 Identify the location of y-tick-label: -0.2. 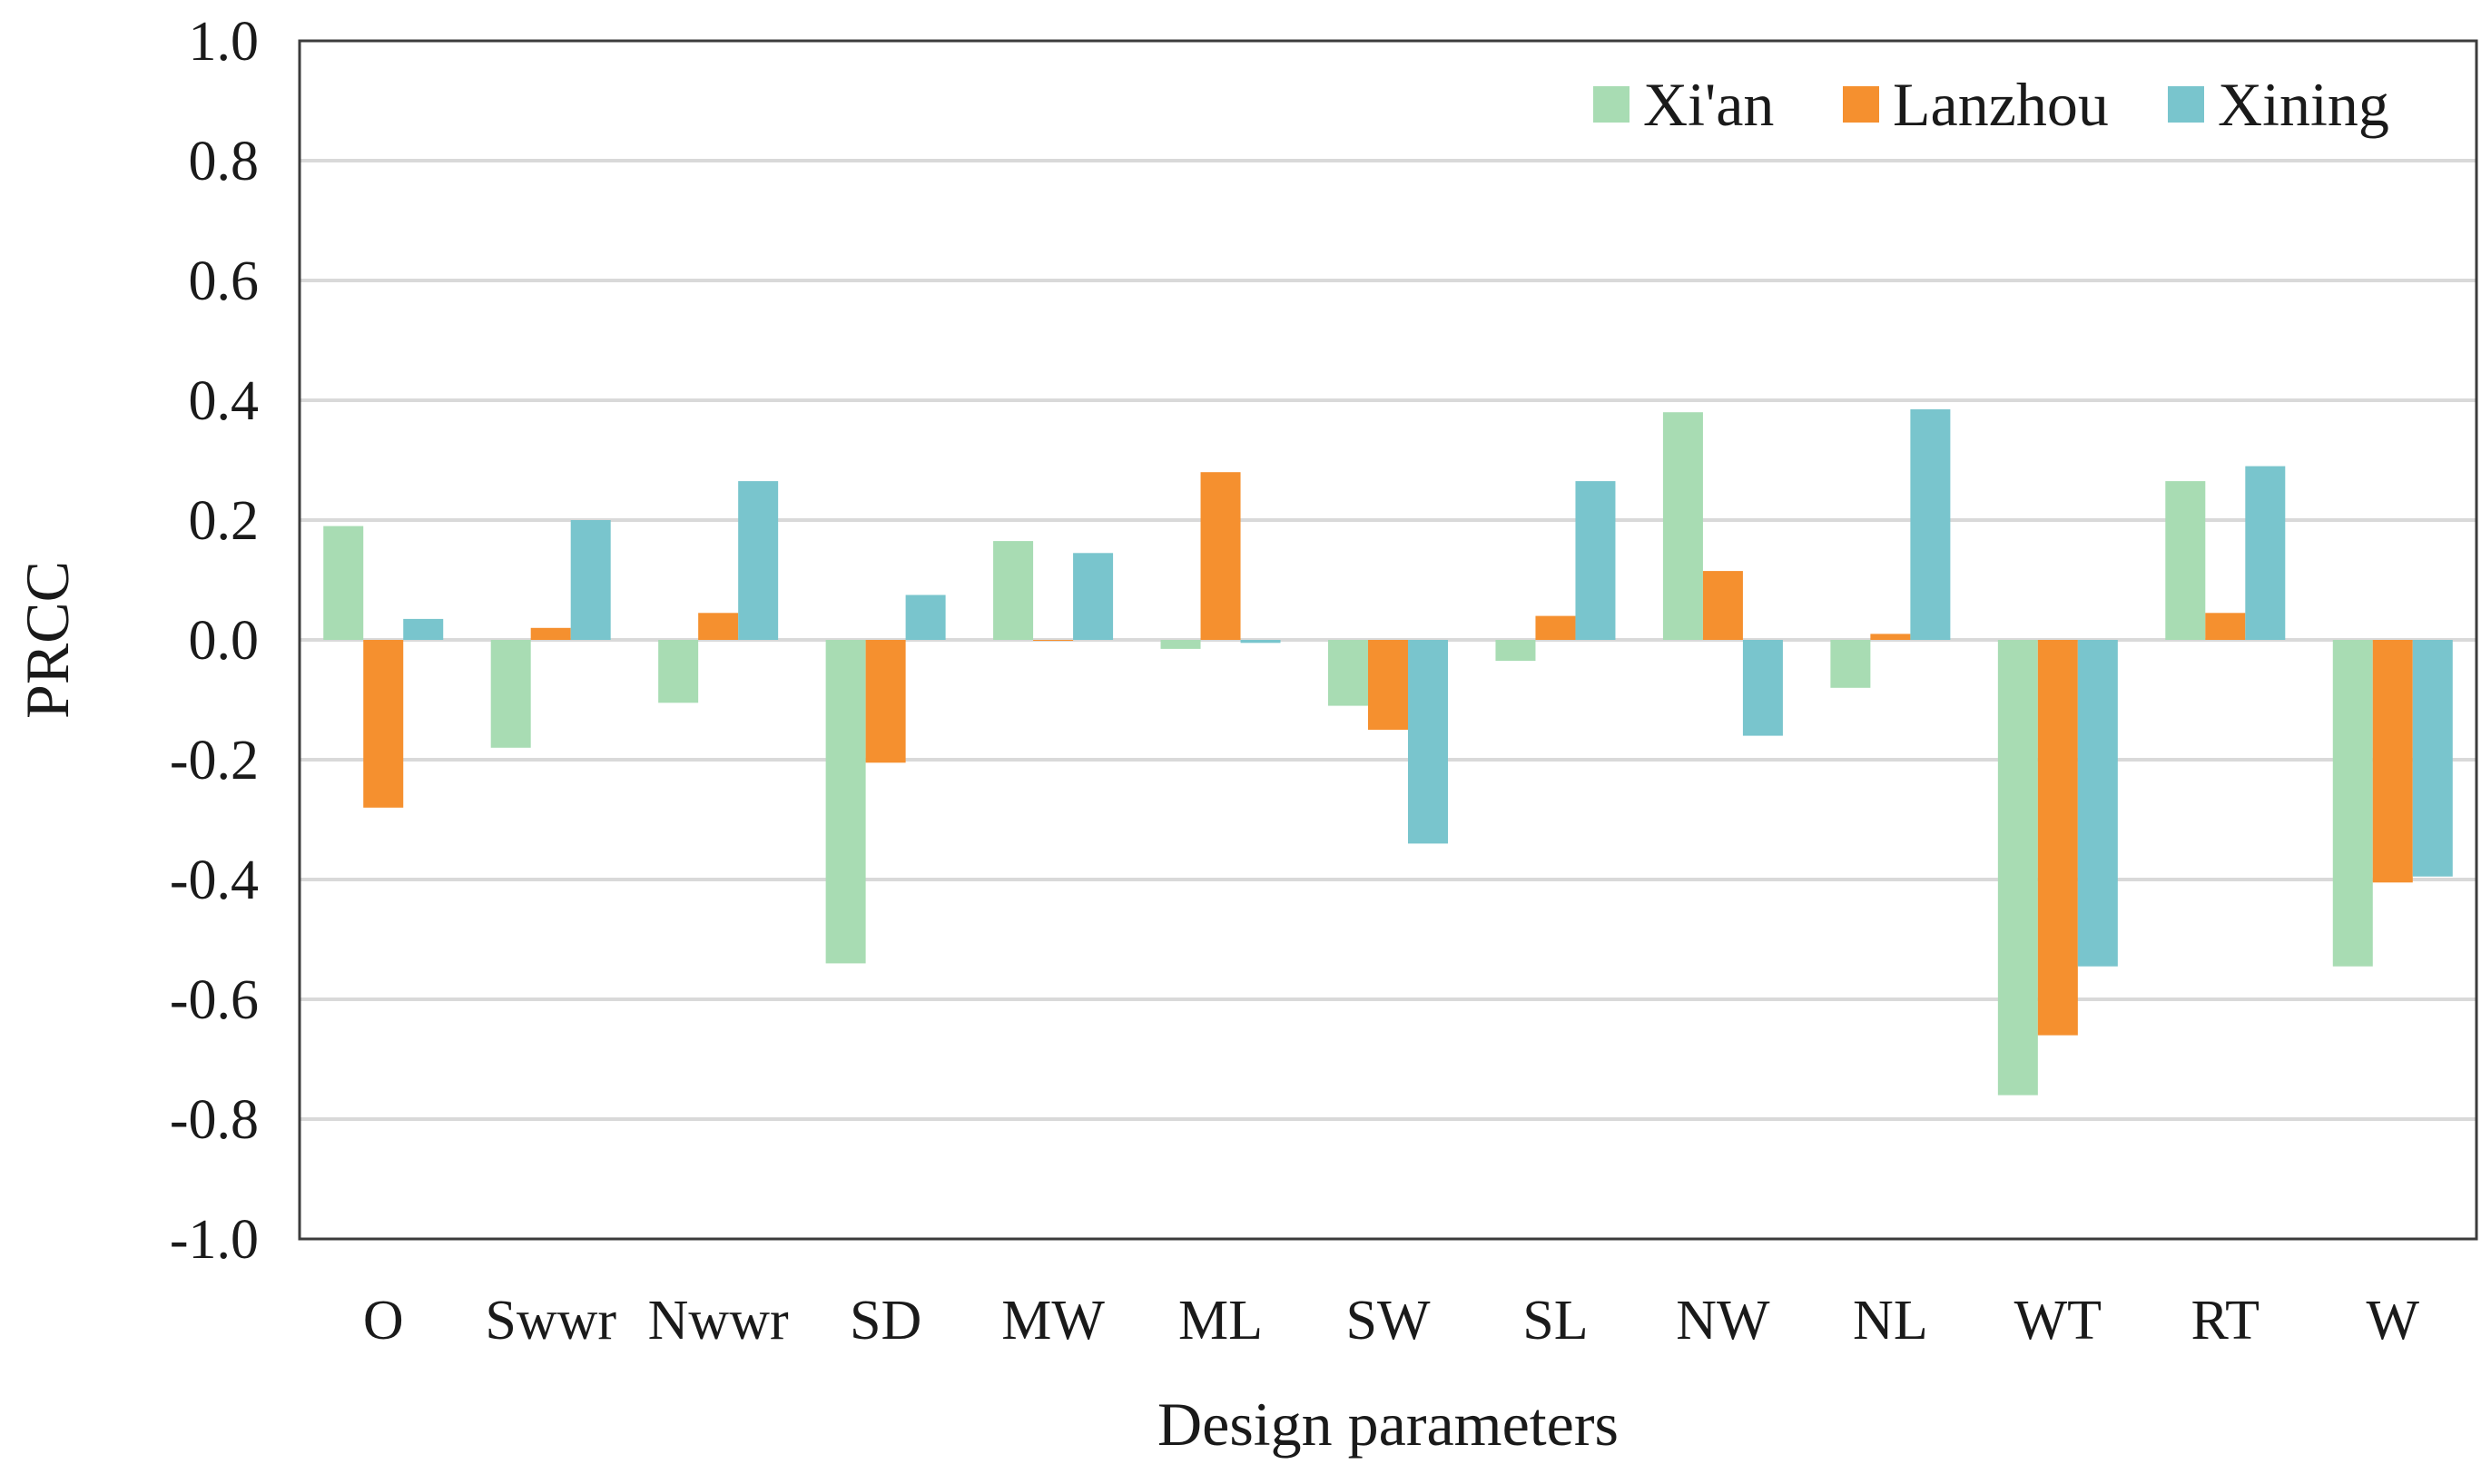
(214, 760).